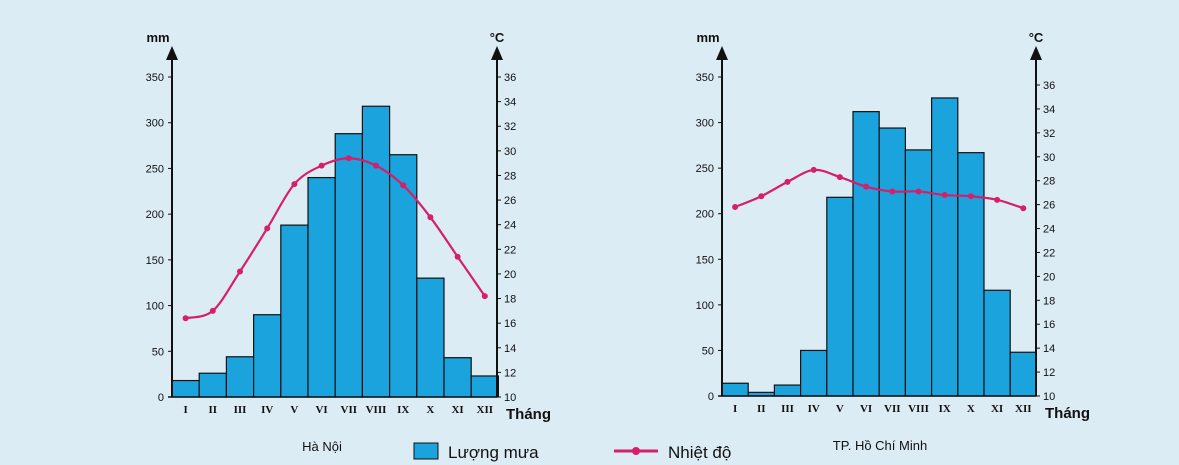  Describe the element at coordinates (322, 446) in the screenshot. I see `city-name: Hà Nội` at that location.